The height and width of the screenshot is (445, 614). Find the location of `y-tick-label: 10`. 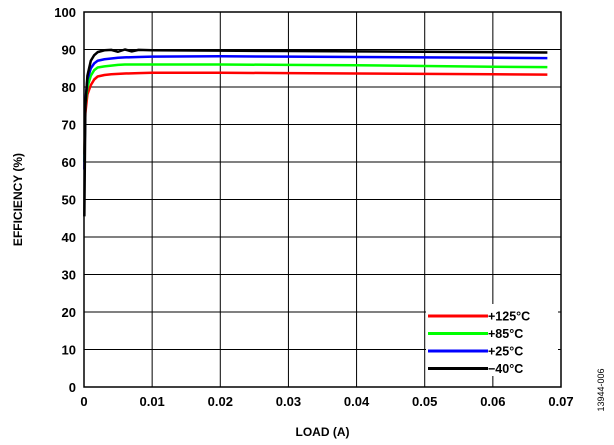

y-tick-label: 10 is located at coordinates (69, 350).